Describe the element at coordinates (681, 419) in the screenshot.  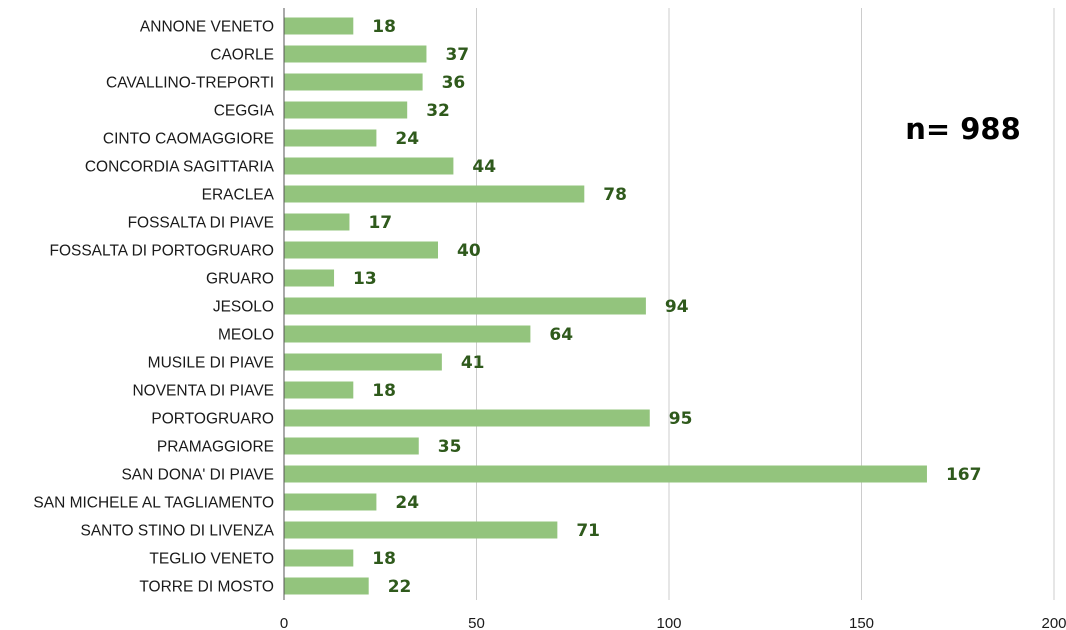
I see `data-label: 95` at that location.